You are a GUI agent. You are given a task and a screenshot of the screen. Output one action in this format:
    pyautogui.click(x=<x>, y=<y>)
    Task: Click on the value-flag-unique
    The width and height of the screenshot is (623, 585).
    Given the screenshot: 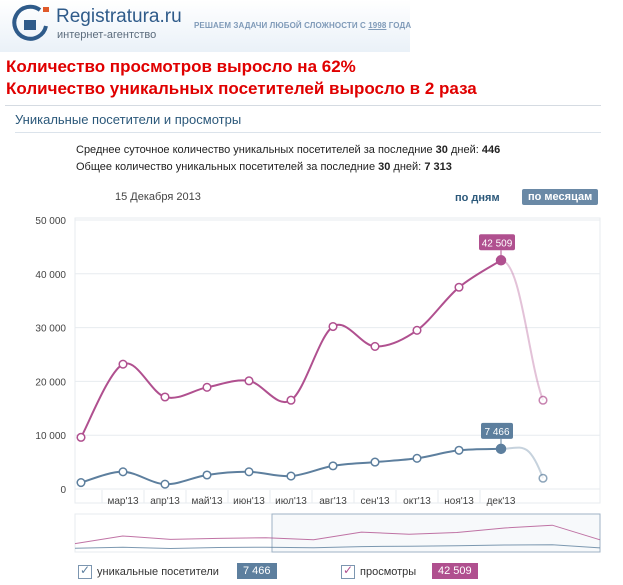 What is the action you would take?
    pyautogui.click(x=497, y=430)
    